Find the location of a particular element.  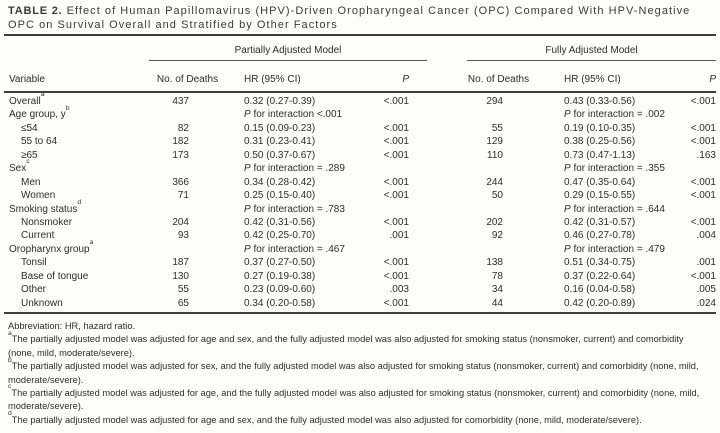

p-fully: .001 is located at coordinates (706, 263).